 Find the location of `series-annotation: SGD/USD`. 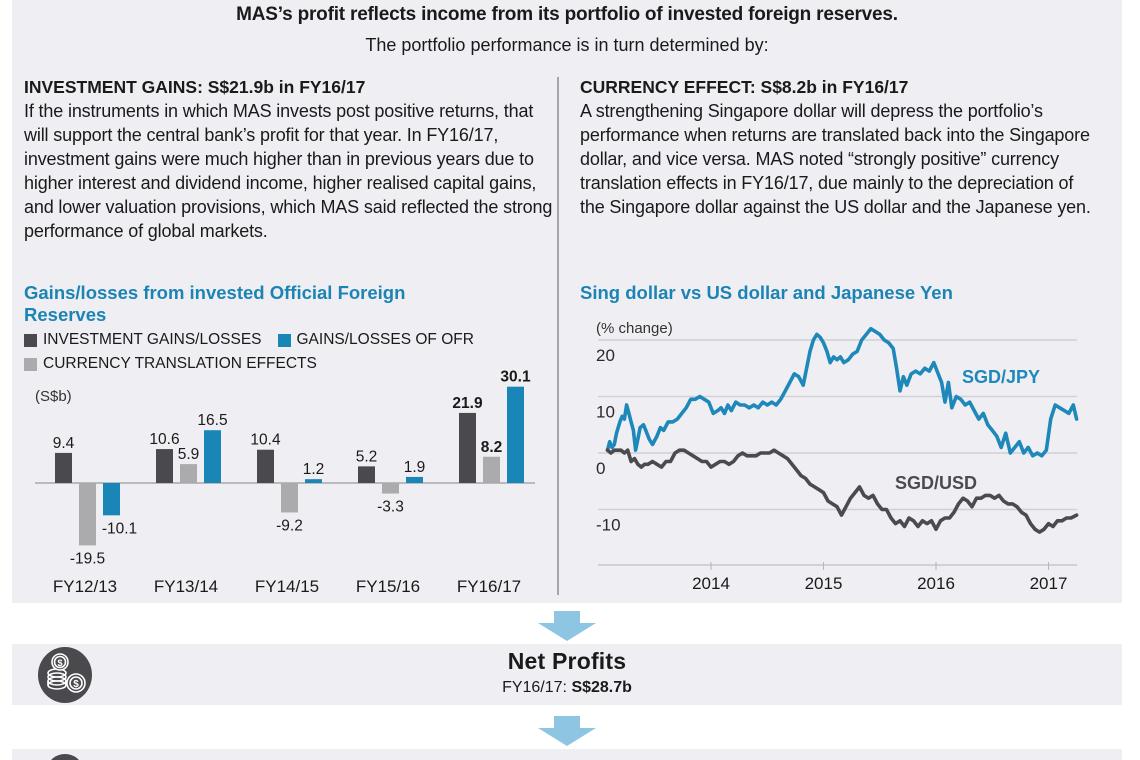

series-annotation: SGD/USD is located at coordinates (936, 483).